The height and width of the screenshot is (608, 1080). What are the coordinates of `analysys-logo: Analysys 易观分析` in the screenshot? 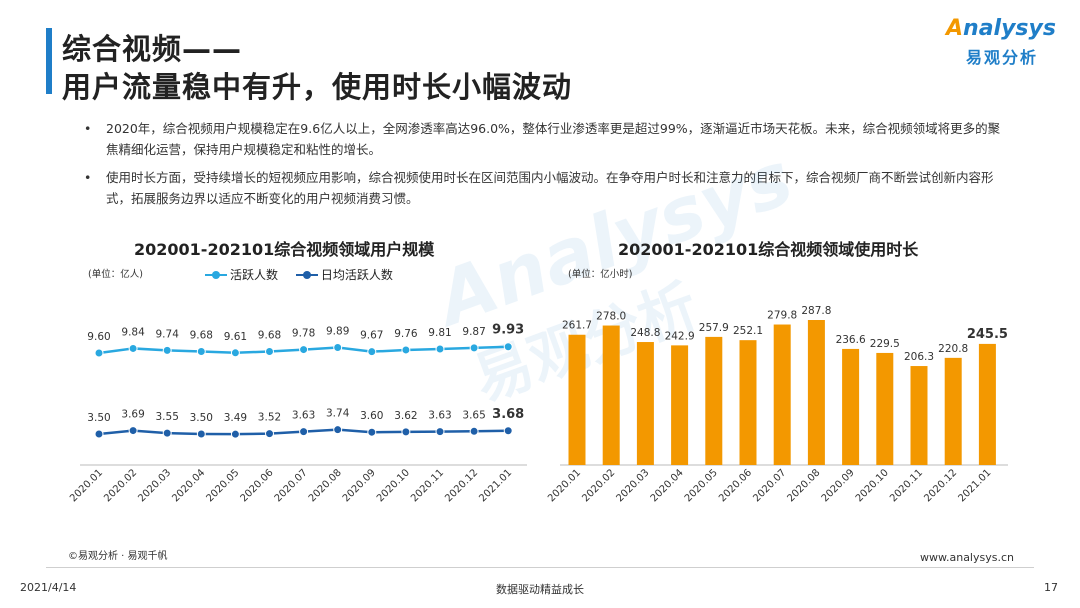 It's located at (1002, 44).